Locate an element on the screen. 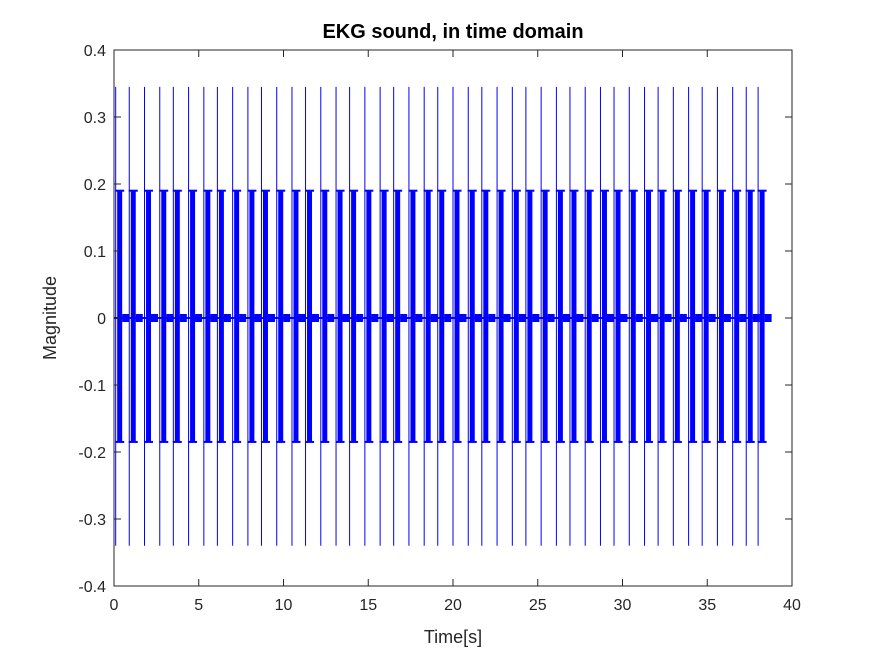 The image size is (875, 656). x-tick-label: 30 is located at coordinates (623, 605).